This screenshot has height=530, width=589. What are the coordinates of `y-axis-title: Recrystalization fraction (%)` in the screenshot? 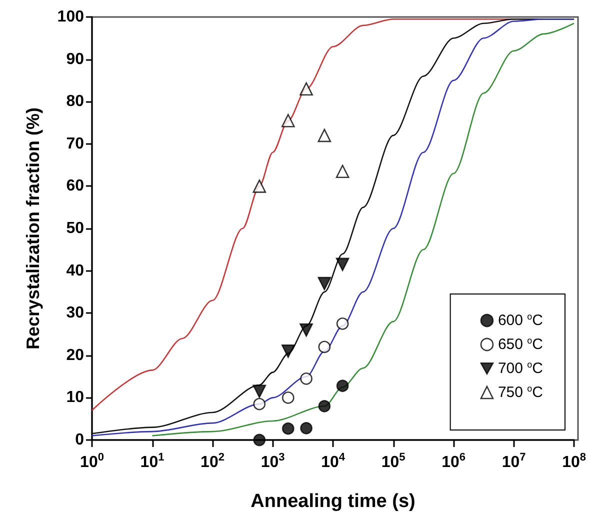 It's located at (33, 228).